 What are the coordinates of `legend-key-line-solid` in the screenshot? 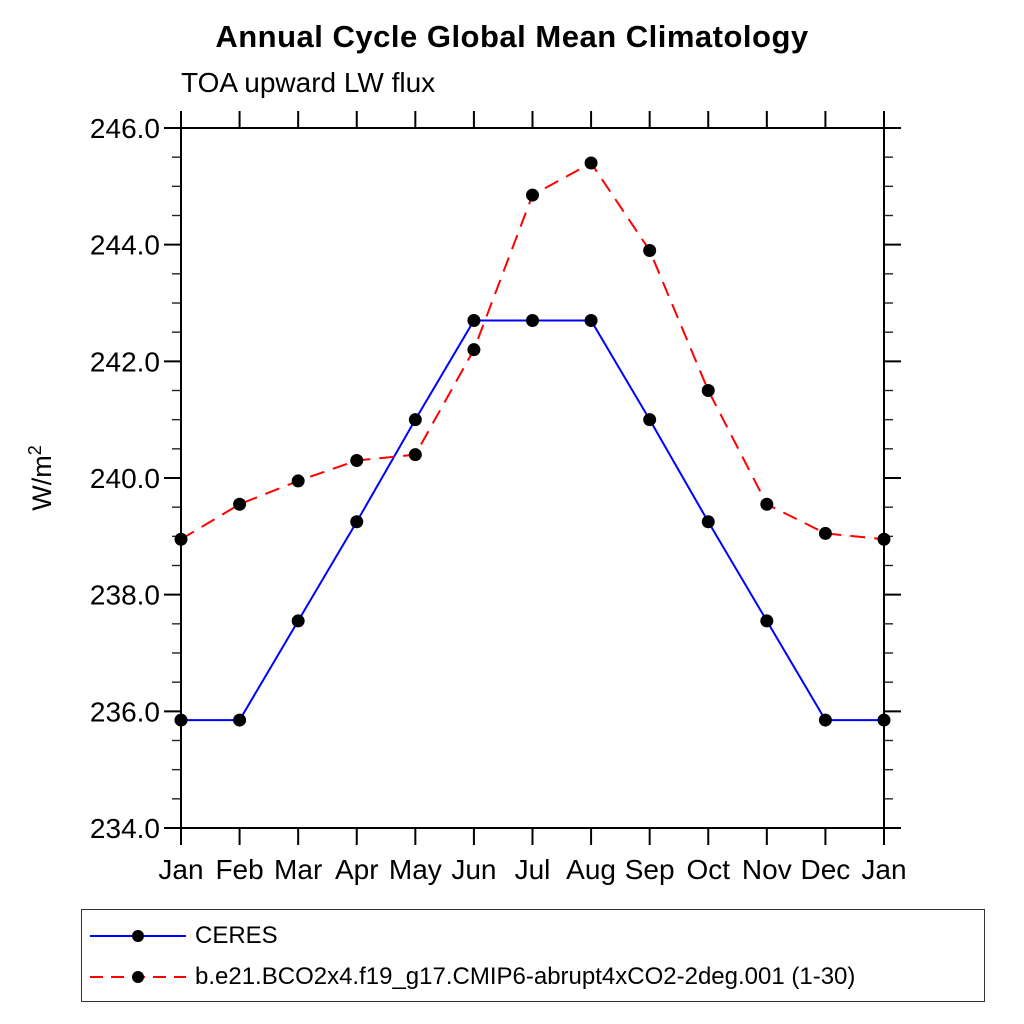 It's located at (138, 936).